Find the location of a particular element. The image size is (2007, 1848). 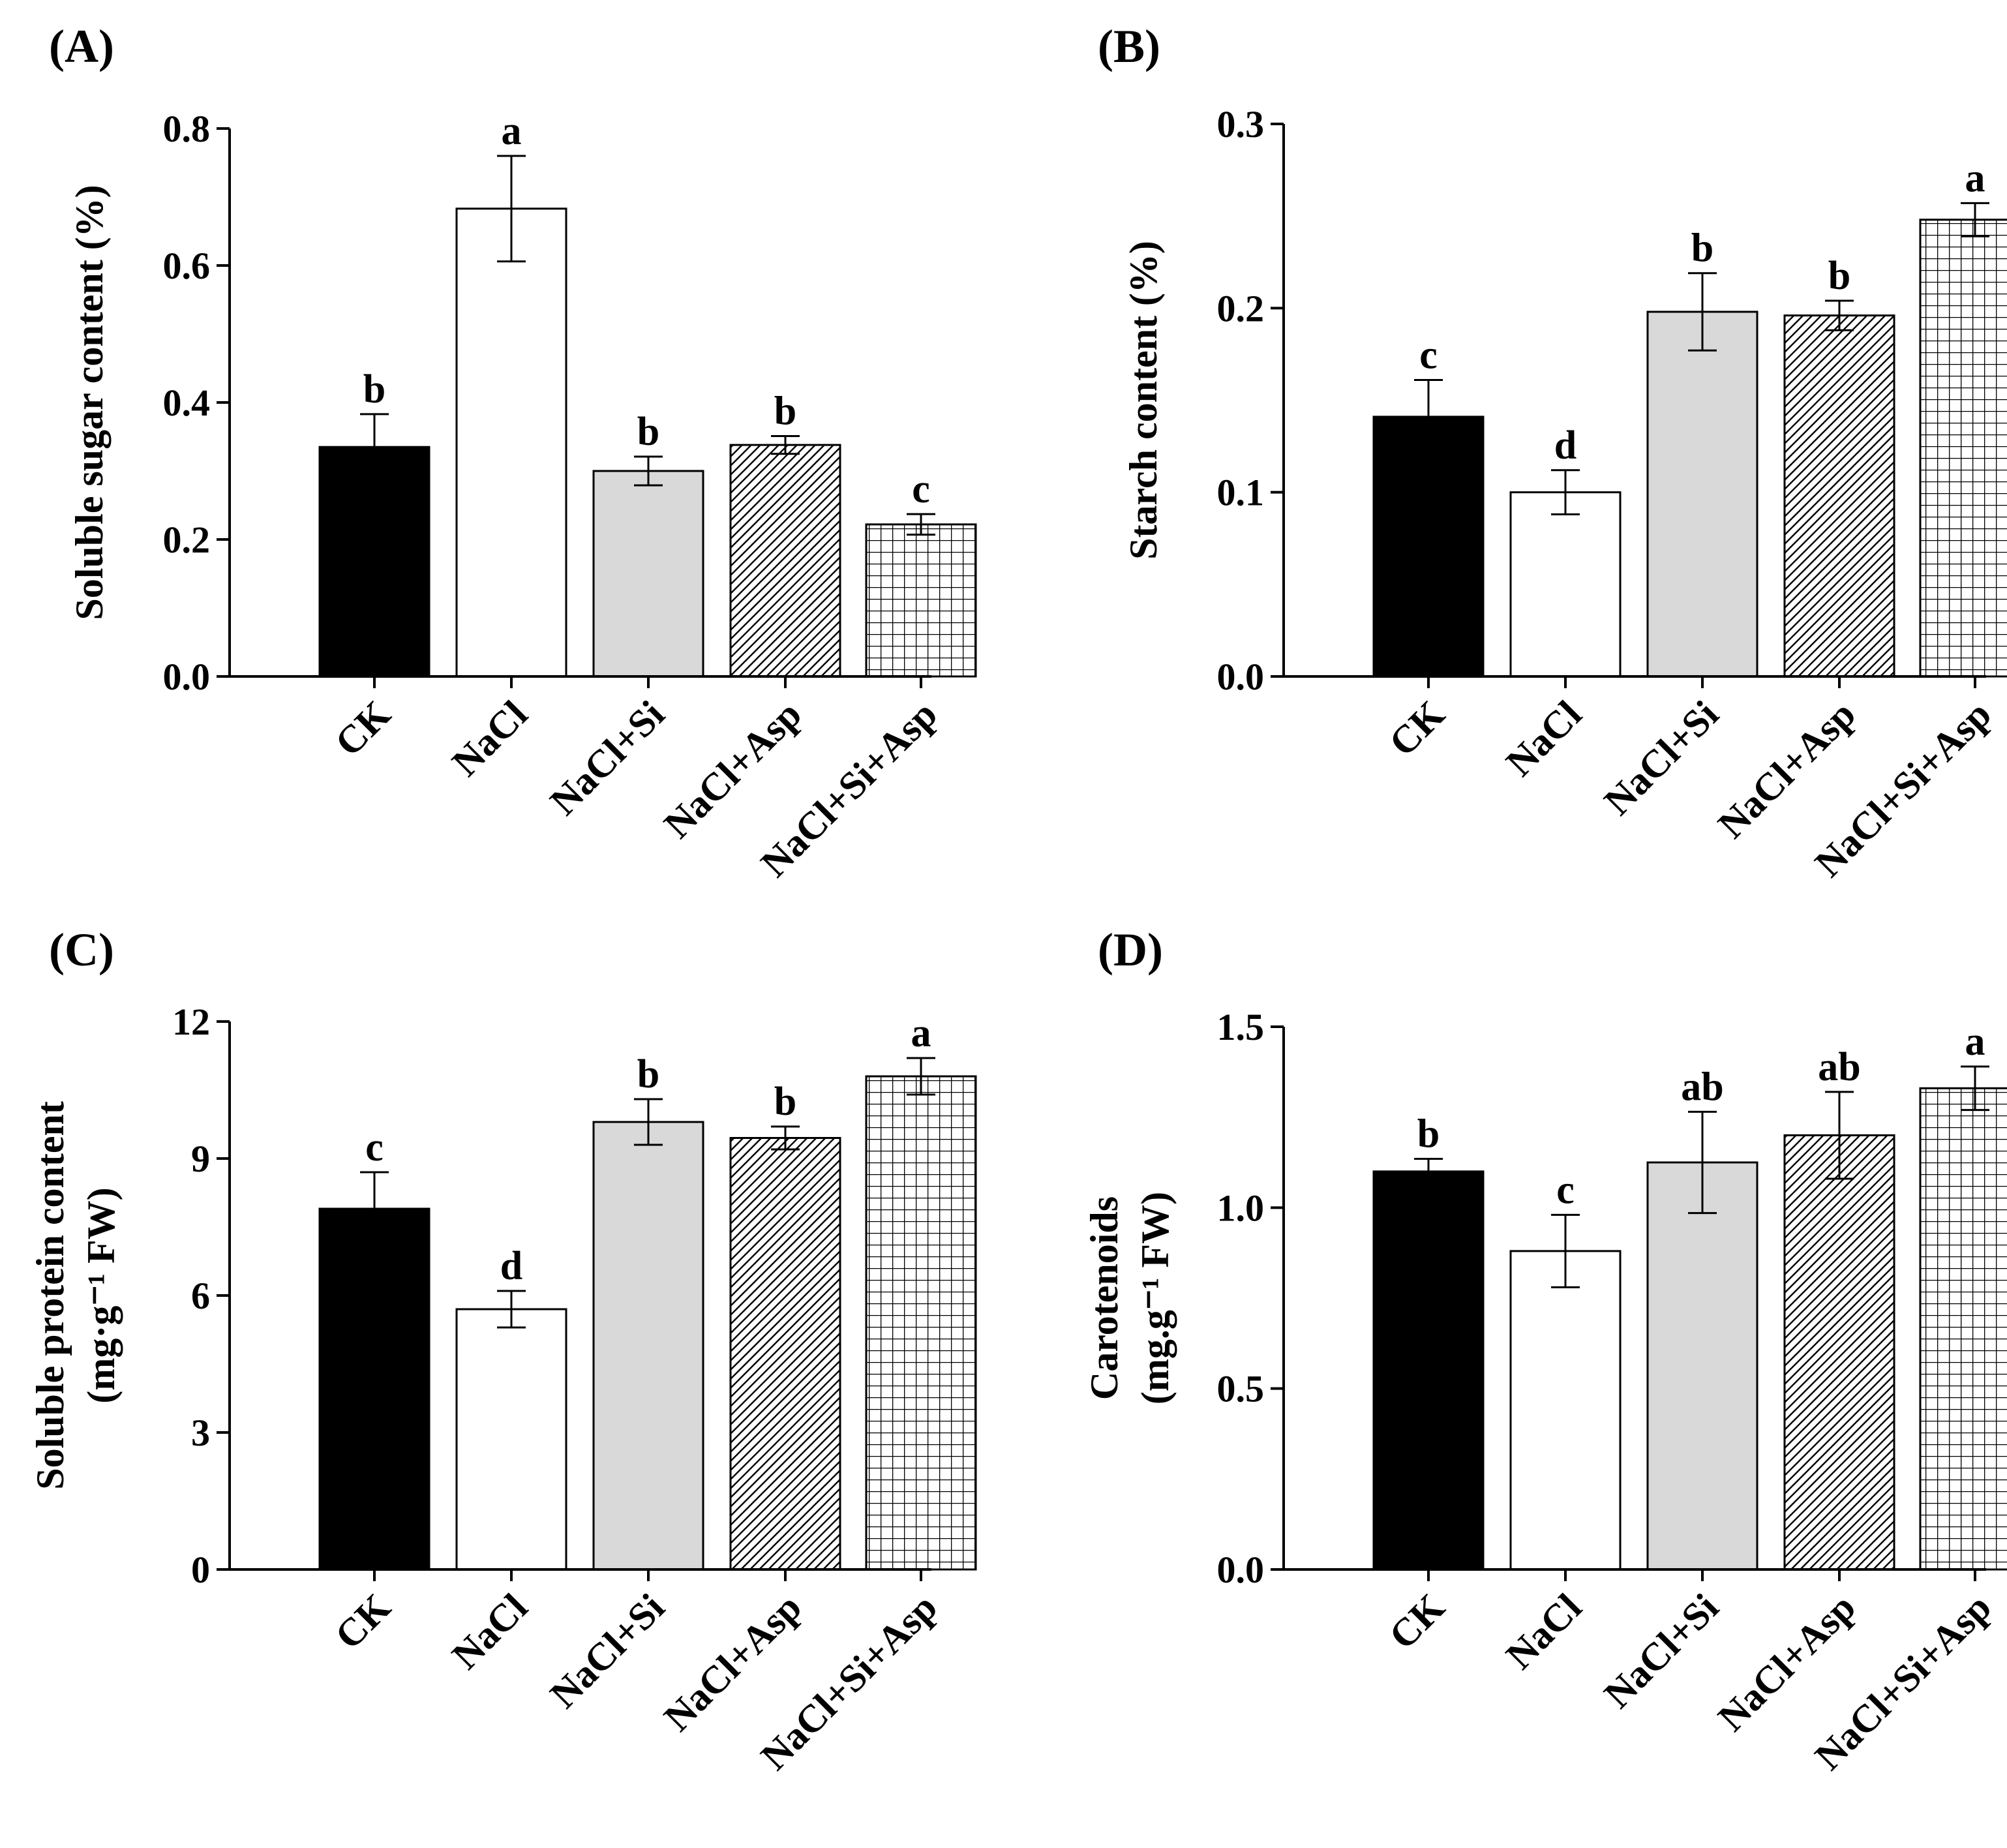

x-tick-label-nacl-plus-si-c: NaCl+Si is located at coordinates (607, 1651).